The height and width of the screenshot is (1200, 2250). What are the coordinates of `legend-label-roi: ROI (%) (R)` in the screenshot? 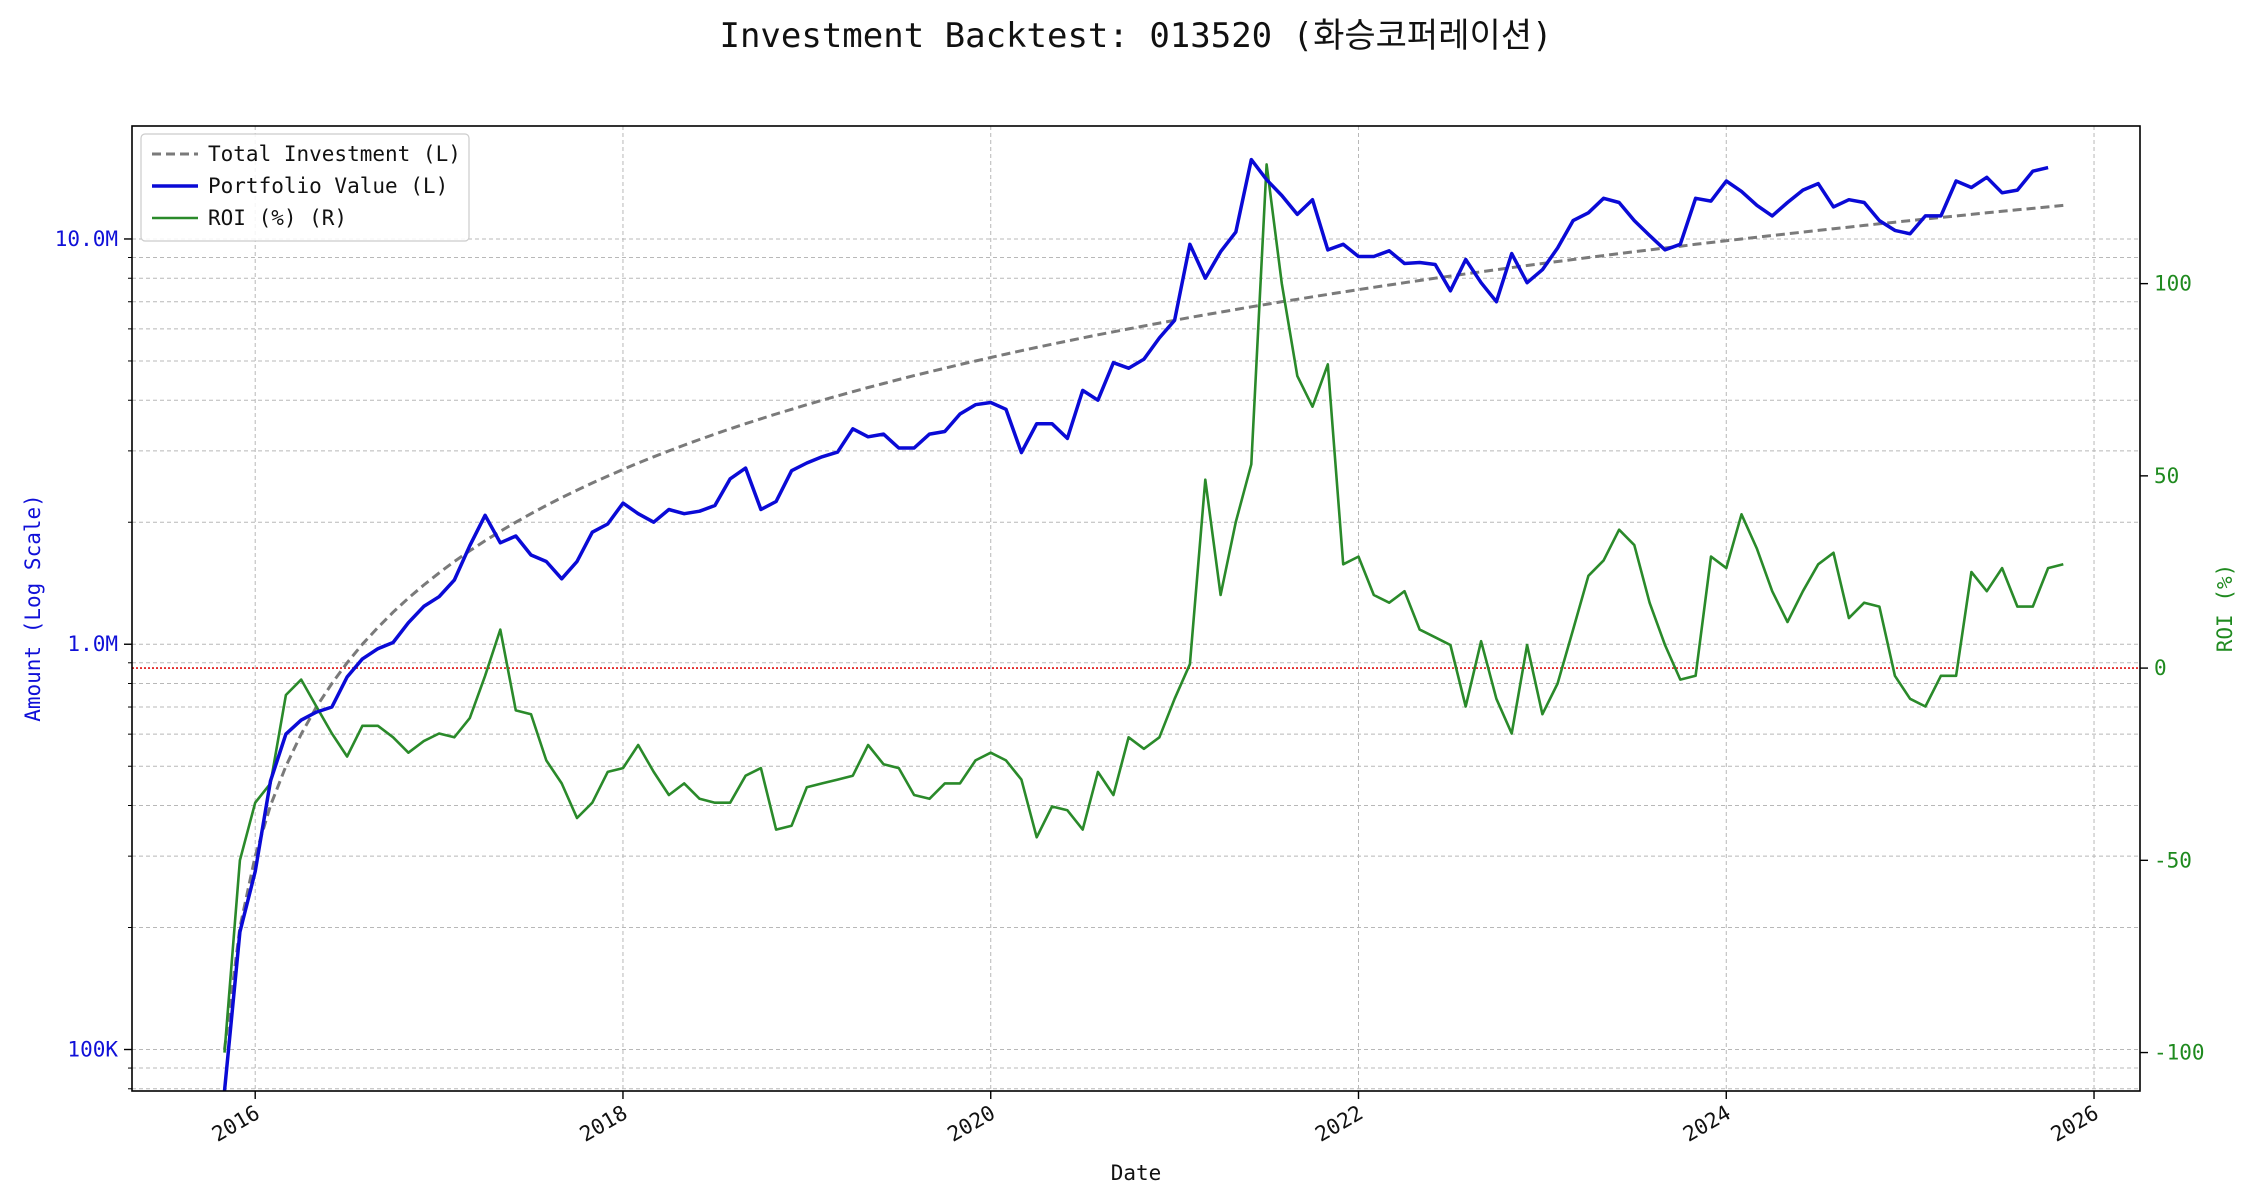 It's located at (277, 218).